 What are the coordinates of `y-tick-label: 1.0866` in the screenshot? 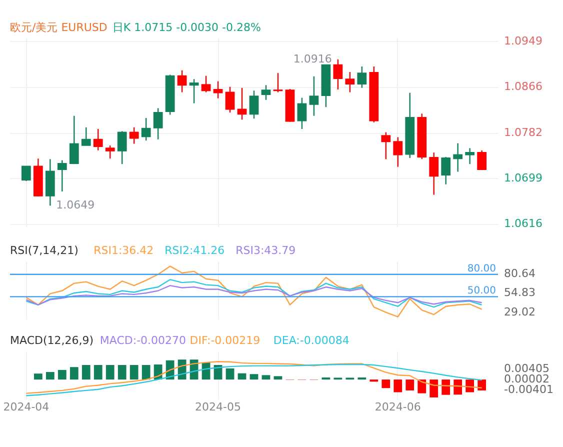 It's located at (523, 86).